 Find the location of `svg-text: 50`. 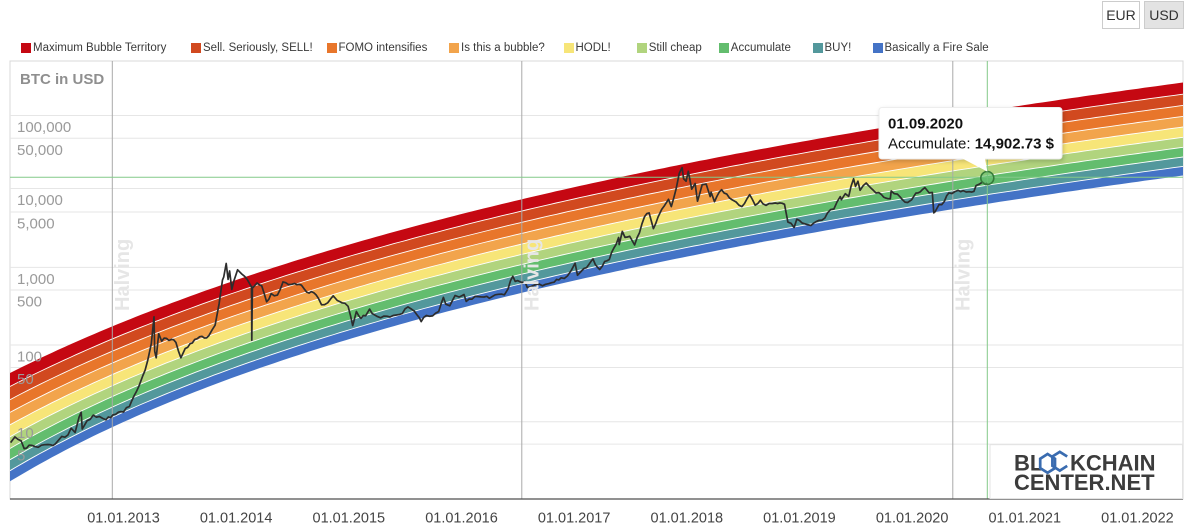

svg-text: 50 is located at coordinates (25, 379).